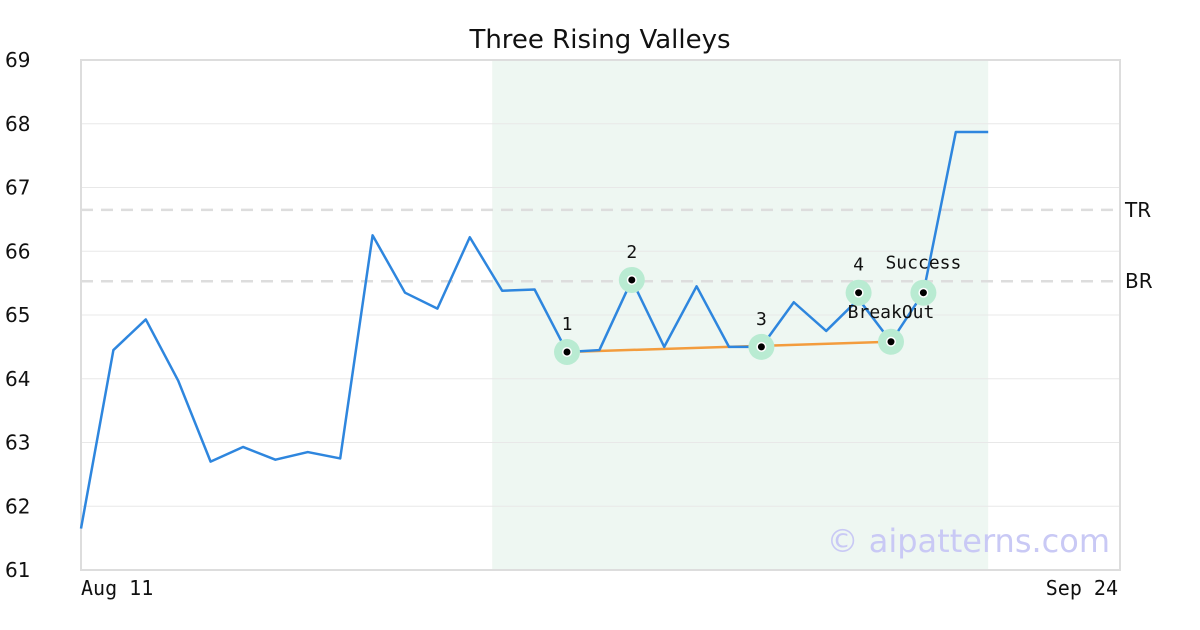 This screenshot has height=630, width=1200. Describe the element at coordinates (1137, 210) in the screenshot. I see `level-label: TR` at that location.